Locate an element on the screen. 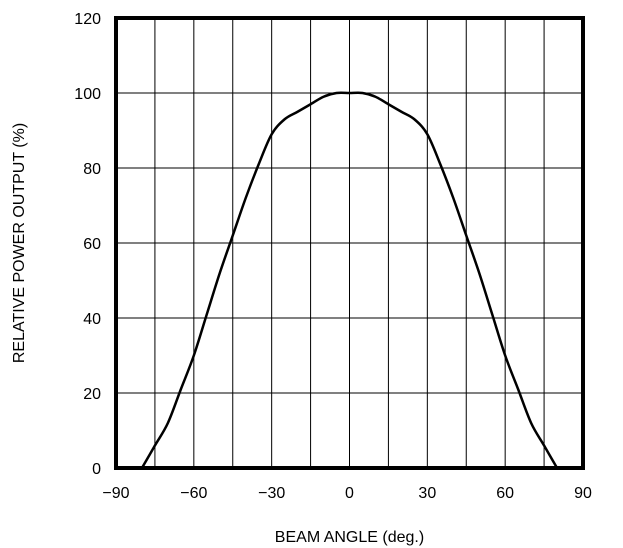 Image resolution: width=623 pixels, height=548 pixels. x-tick-labels: −90 −60 −30 0 30 60 90 is located at coordinates (347, 493).